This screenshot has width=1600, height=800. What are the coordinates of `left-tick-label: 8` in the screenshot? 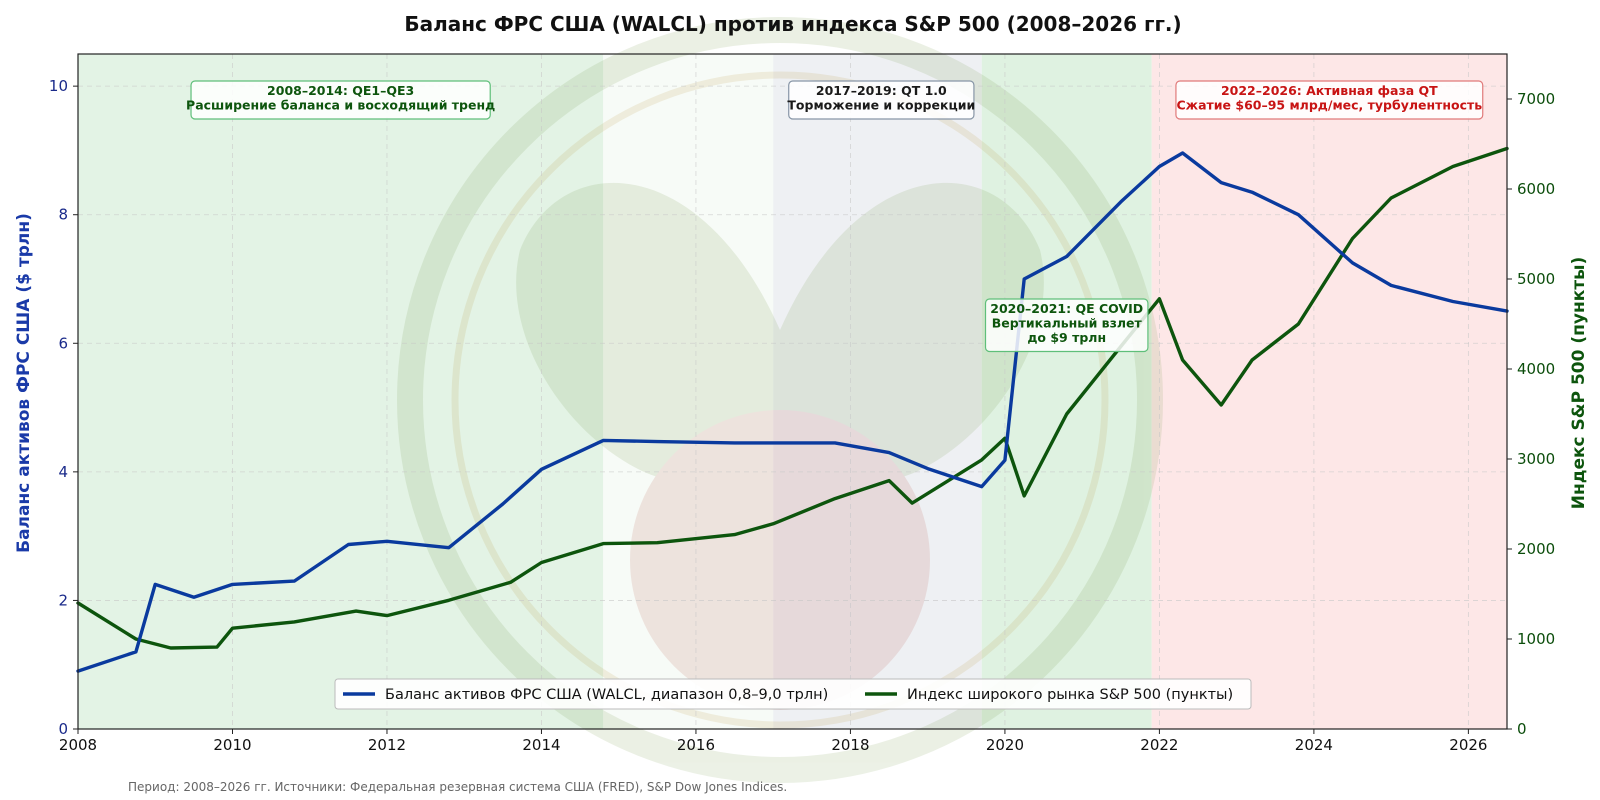 It's located at (63, 215).